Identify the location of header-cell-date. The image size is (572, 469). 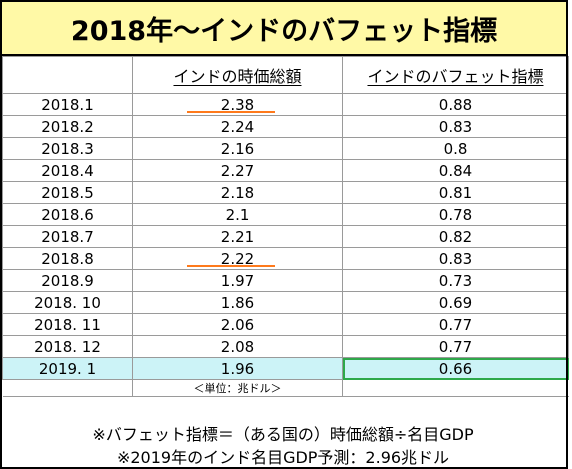
(67, 75).